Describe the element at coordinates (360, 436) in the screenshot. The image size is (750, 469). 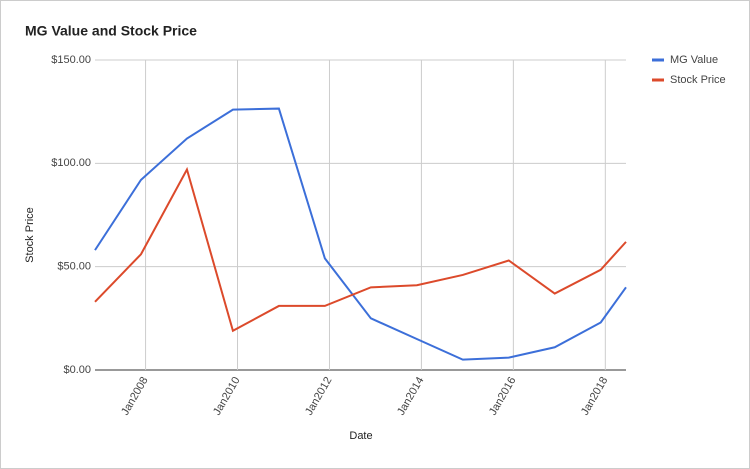
I see `x-axis-label: Date` at that location.